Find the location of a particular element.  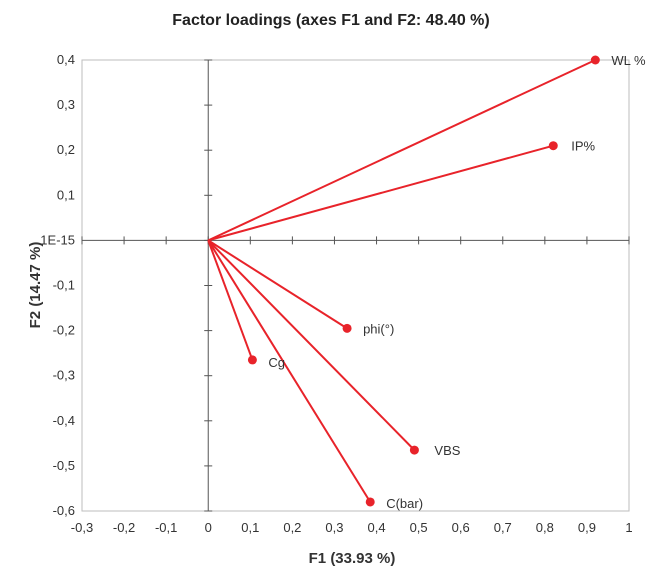

x-tick-label: 0,6 is located at coordinates (461, 527).